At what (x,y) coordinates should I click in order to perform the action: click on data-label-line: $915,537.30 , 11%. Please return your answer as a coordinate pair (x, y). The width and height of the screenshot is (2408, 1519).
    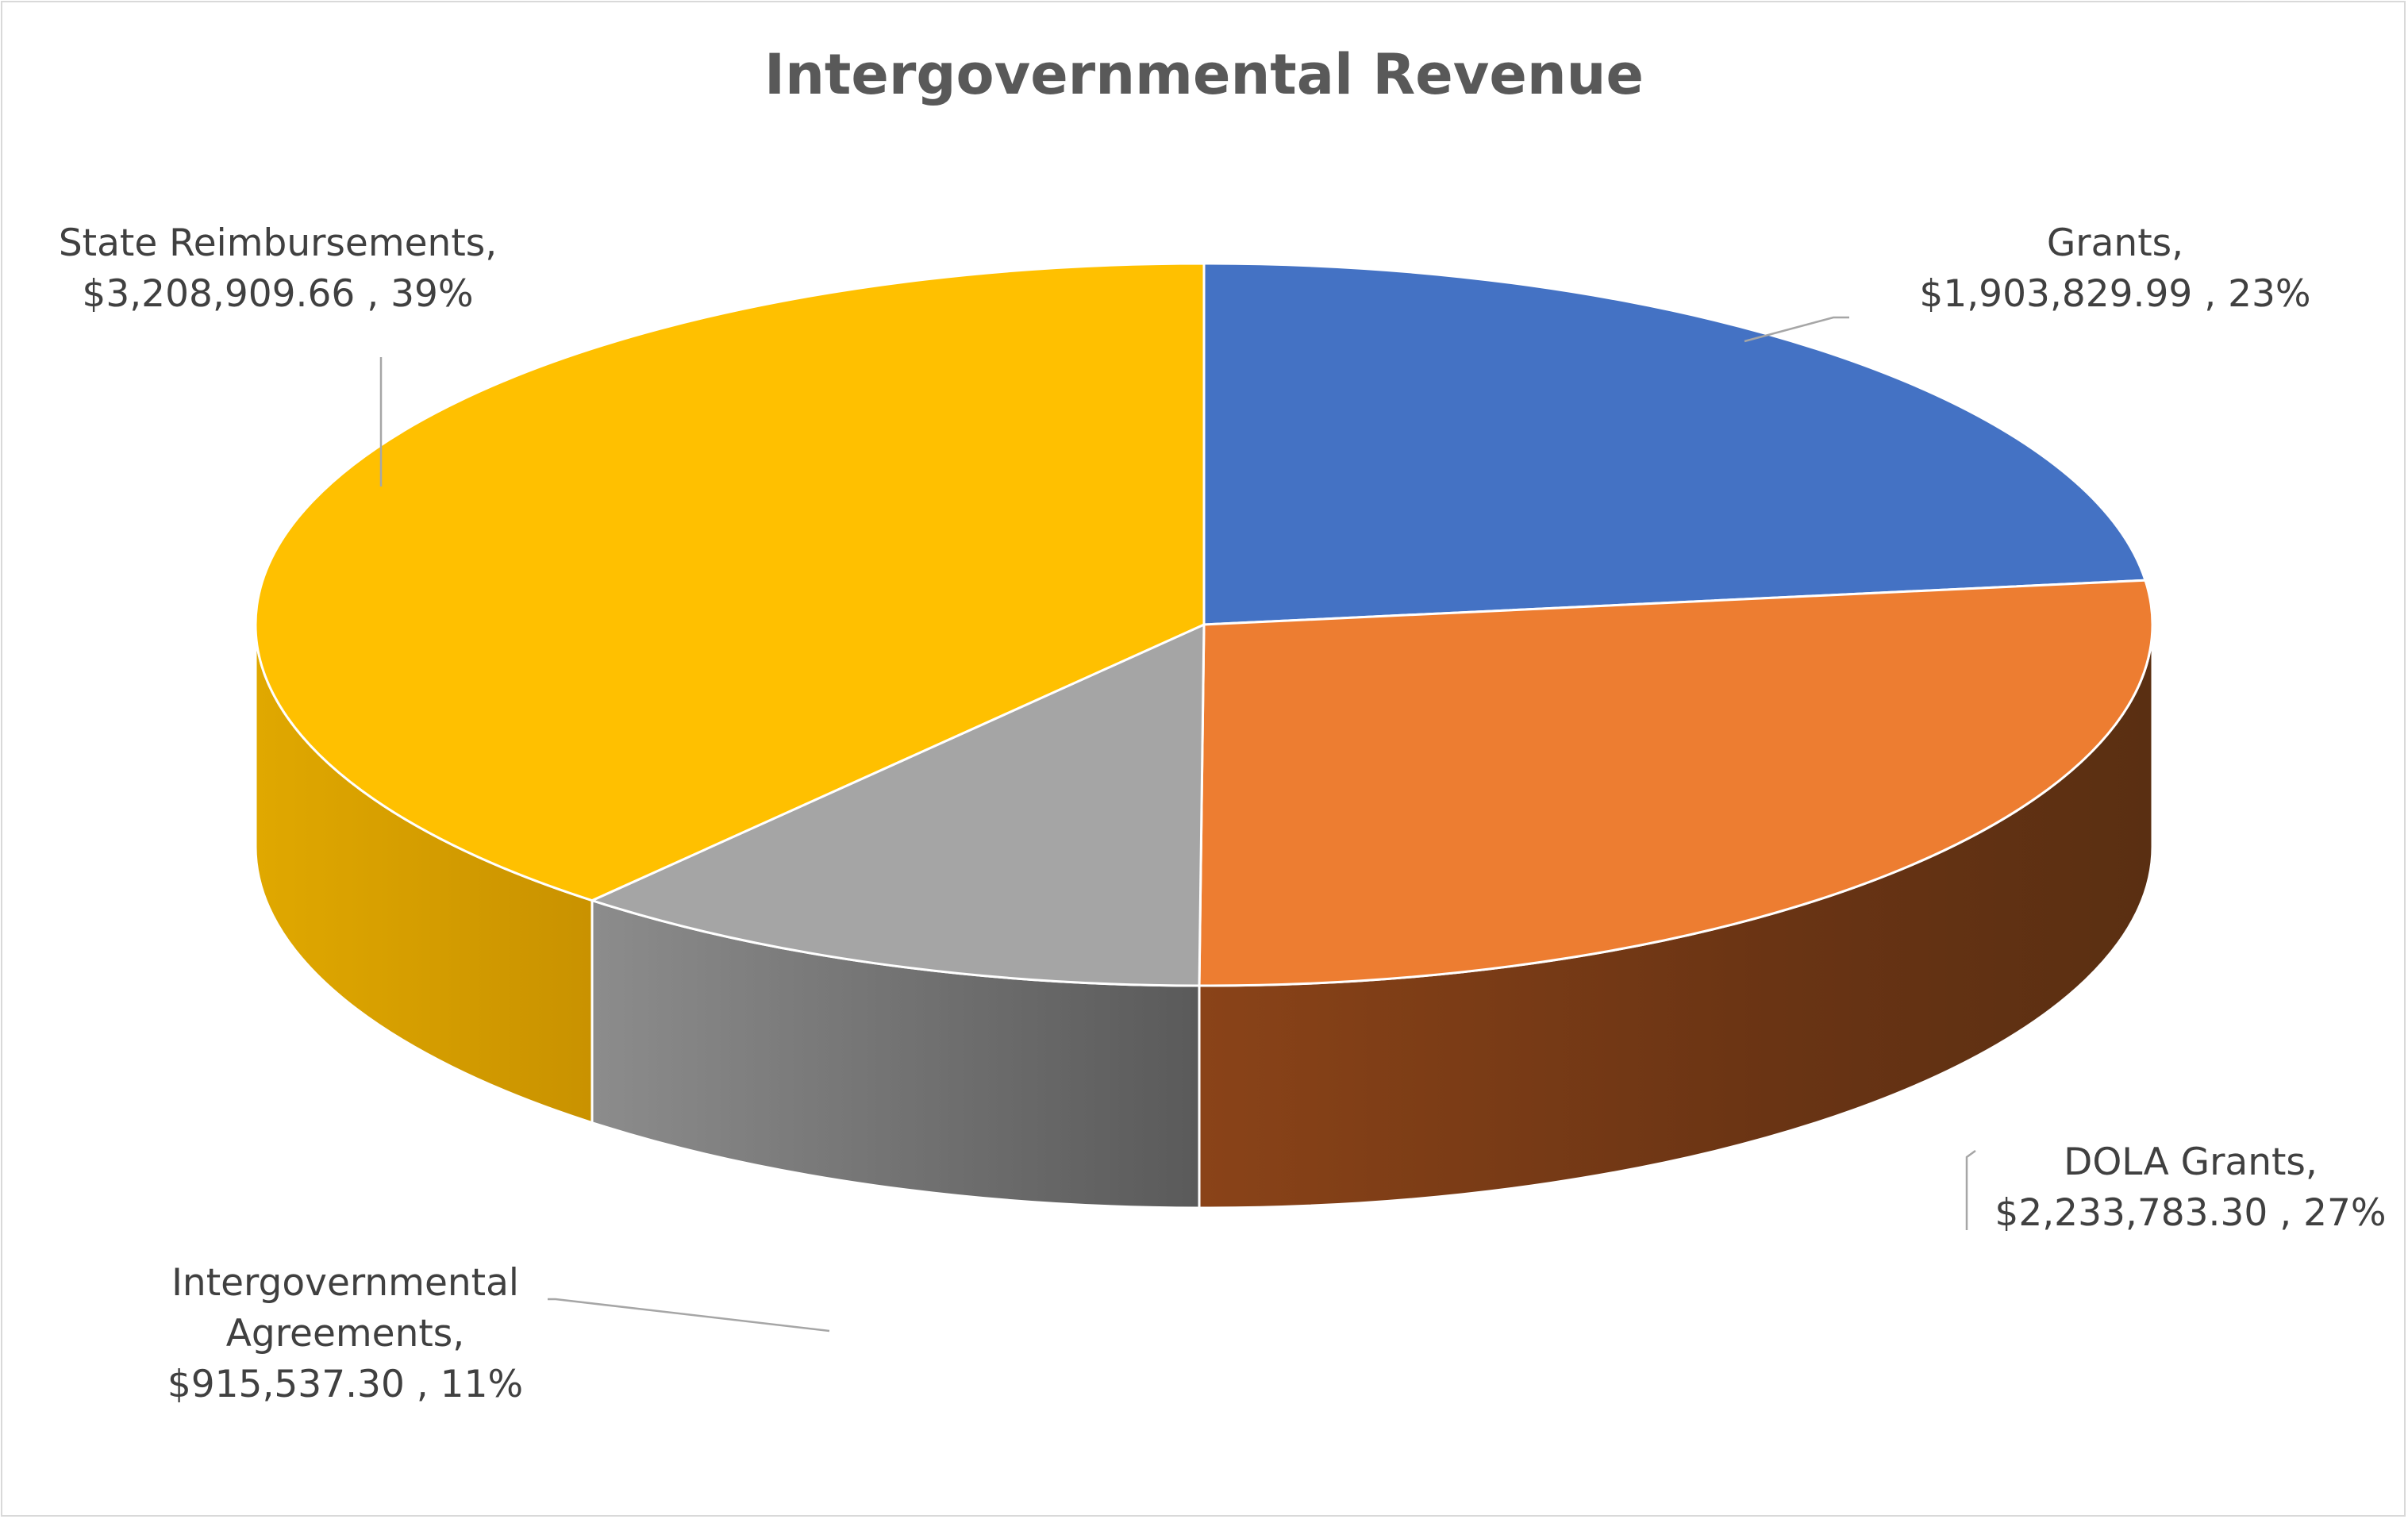
    Looking at the image, I should click on (345, 1385).